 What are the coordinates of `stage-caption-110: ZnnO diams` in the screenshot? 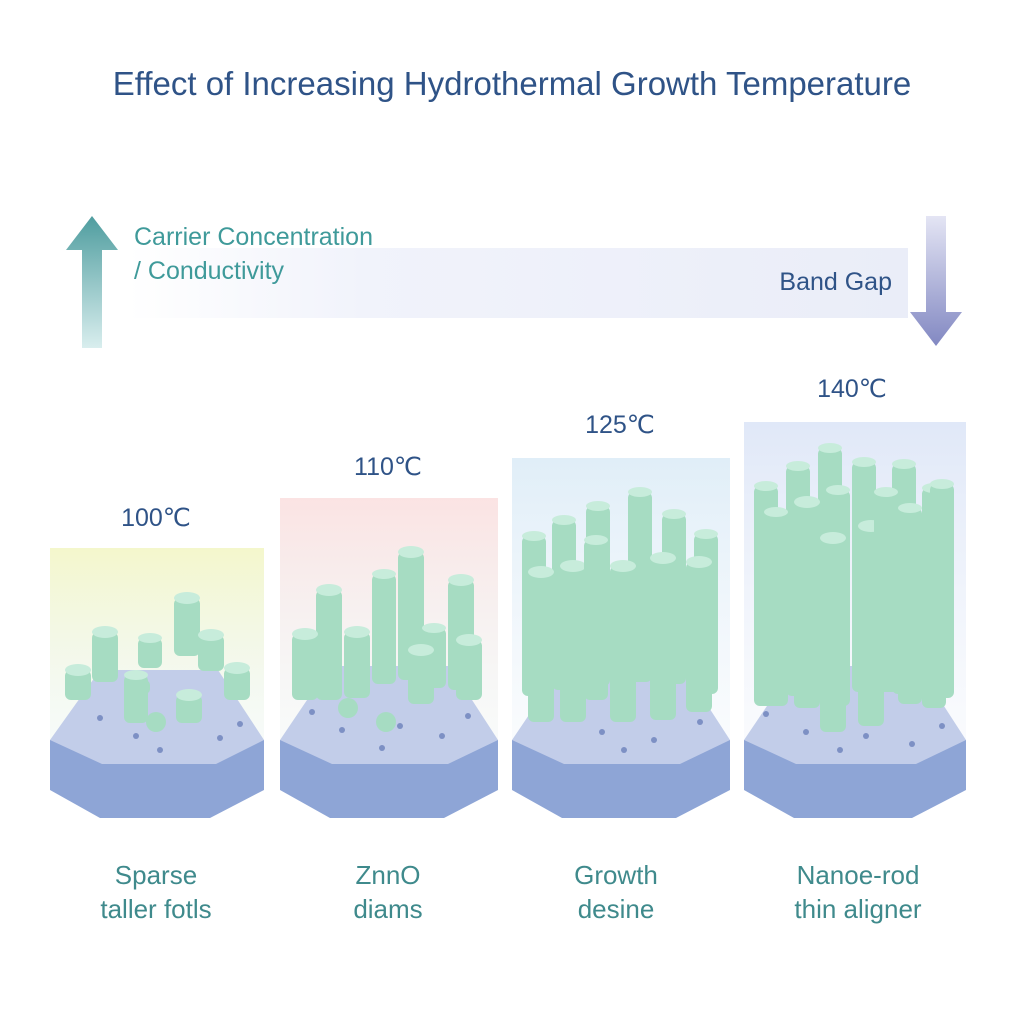 It's located at (388, 892).